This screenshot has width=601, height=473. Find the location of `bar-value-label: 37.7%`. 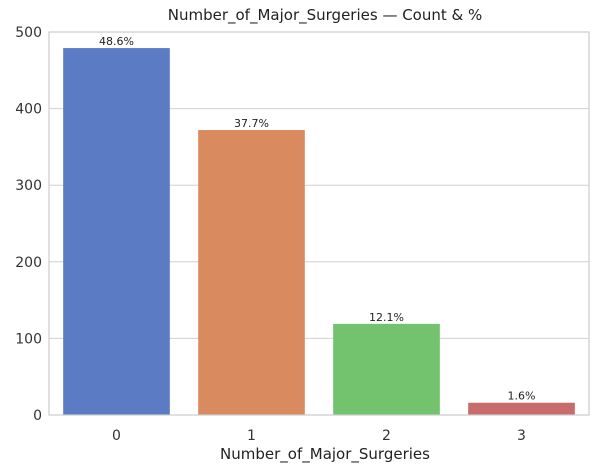

bar-value-label: 37.7% is located at coordinates (251, 123).